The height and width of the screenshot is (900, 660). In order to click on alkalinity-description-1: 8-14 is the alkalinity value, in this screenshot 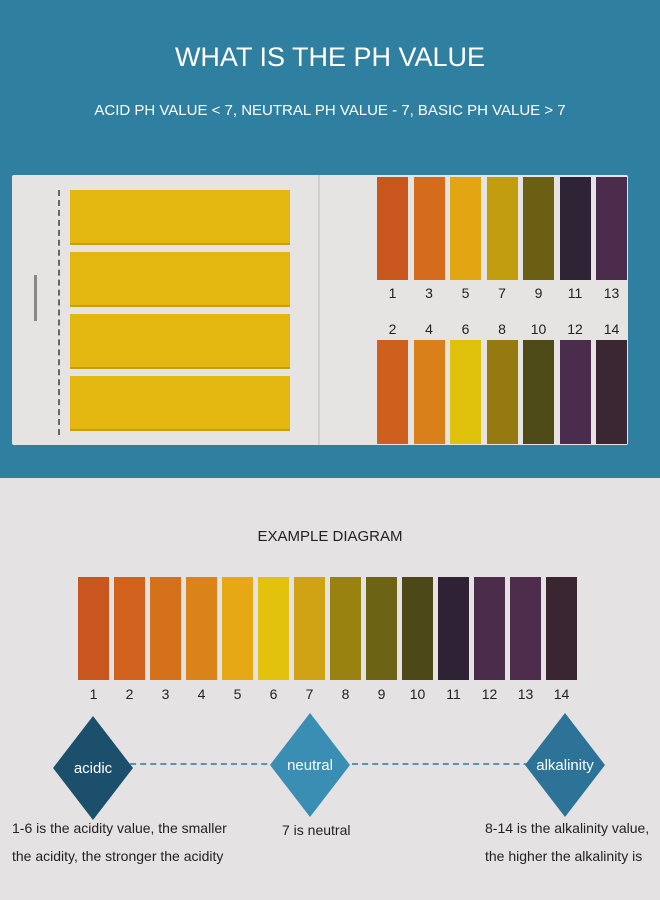, I will do `click(567, 828)`.